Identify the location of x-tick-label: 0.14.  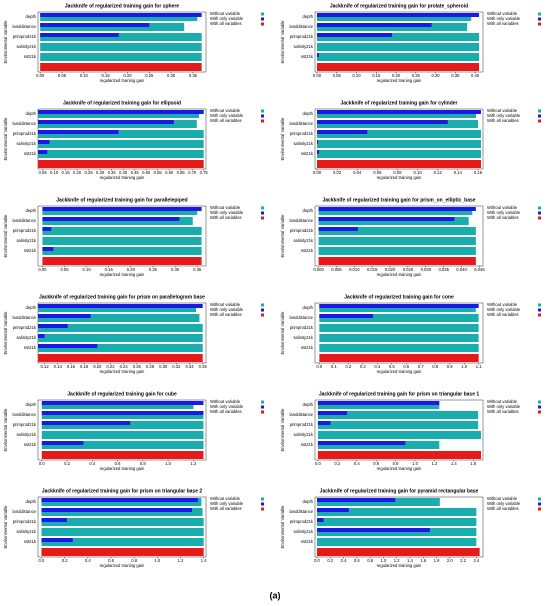
(58, 366).